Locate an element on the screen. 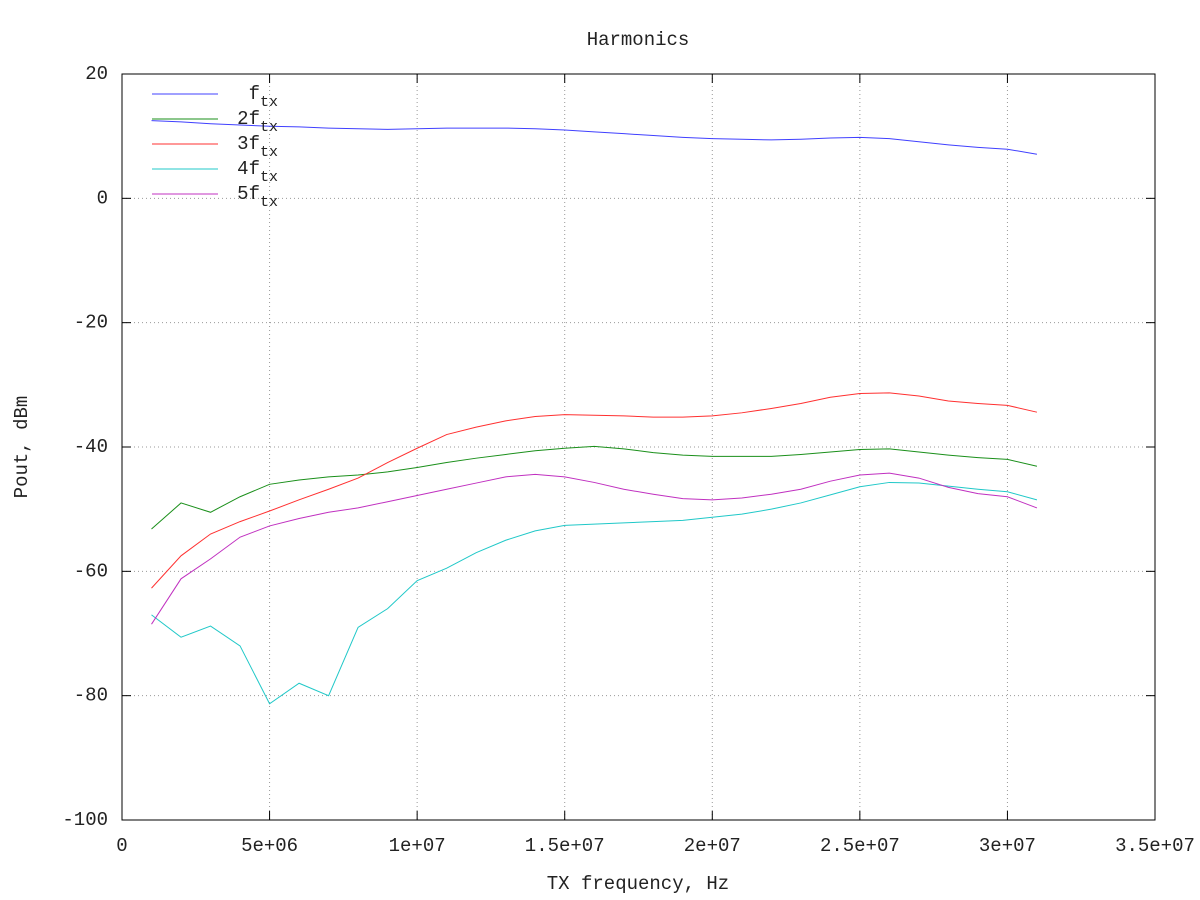  y-tick-label: 0 is located at coordinates (102, 198).